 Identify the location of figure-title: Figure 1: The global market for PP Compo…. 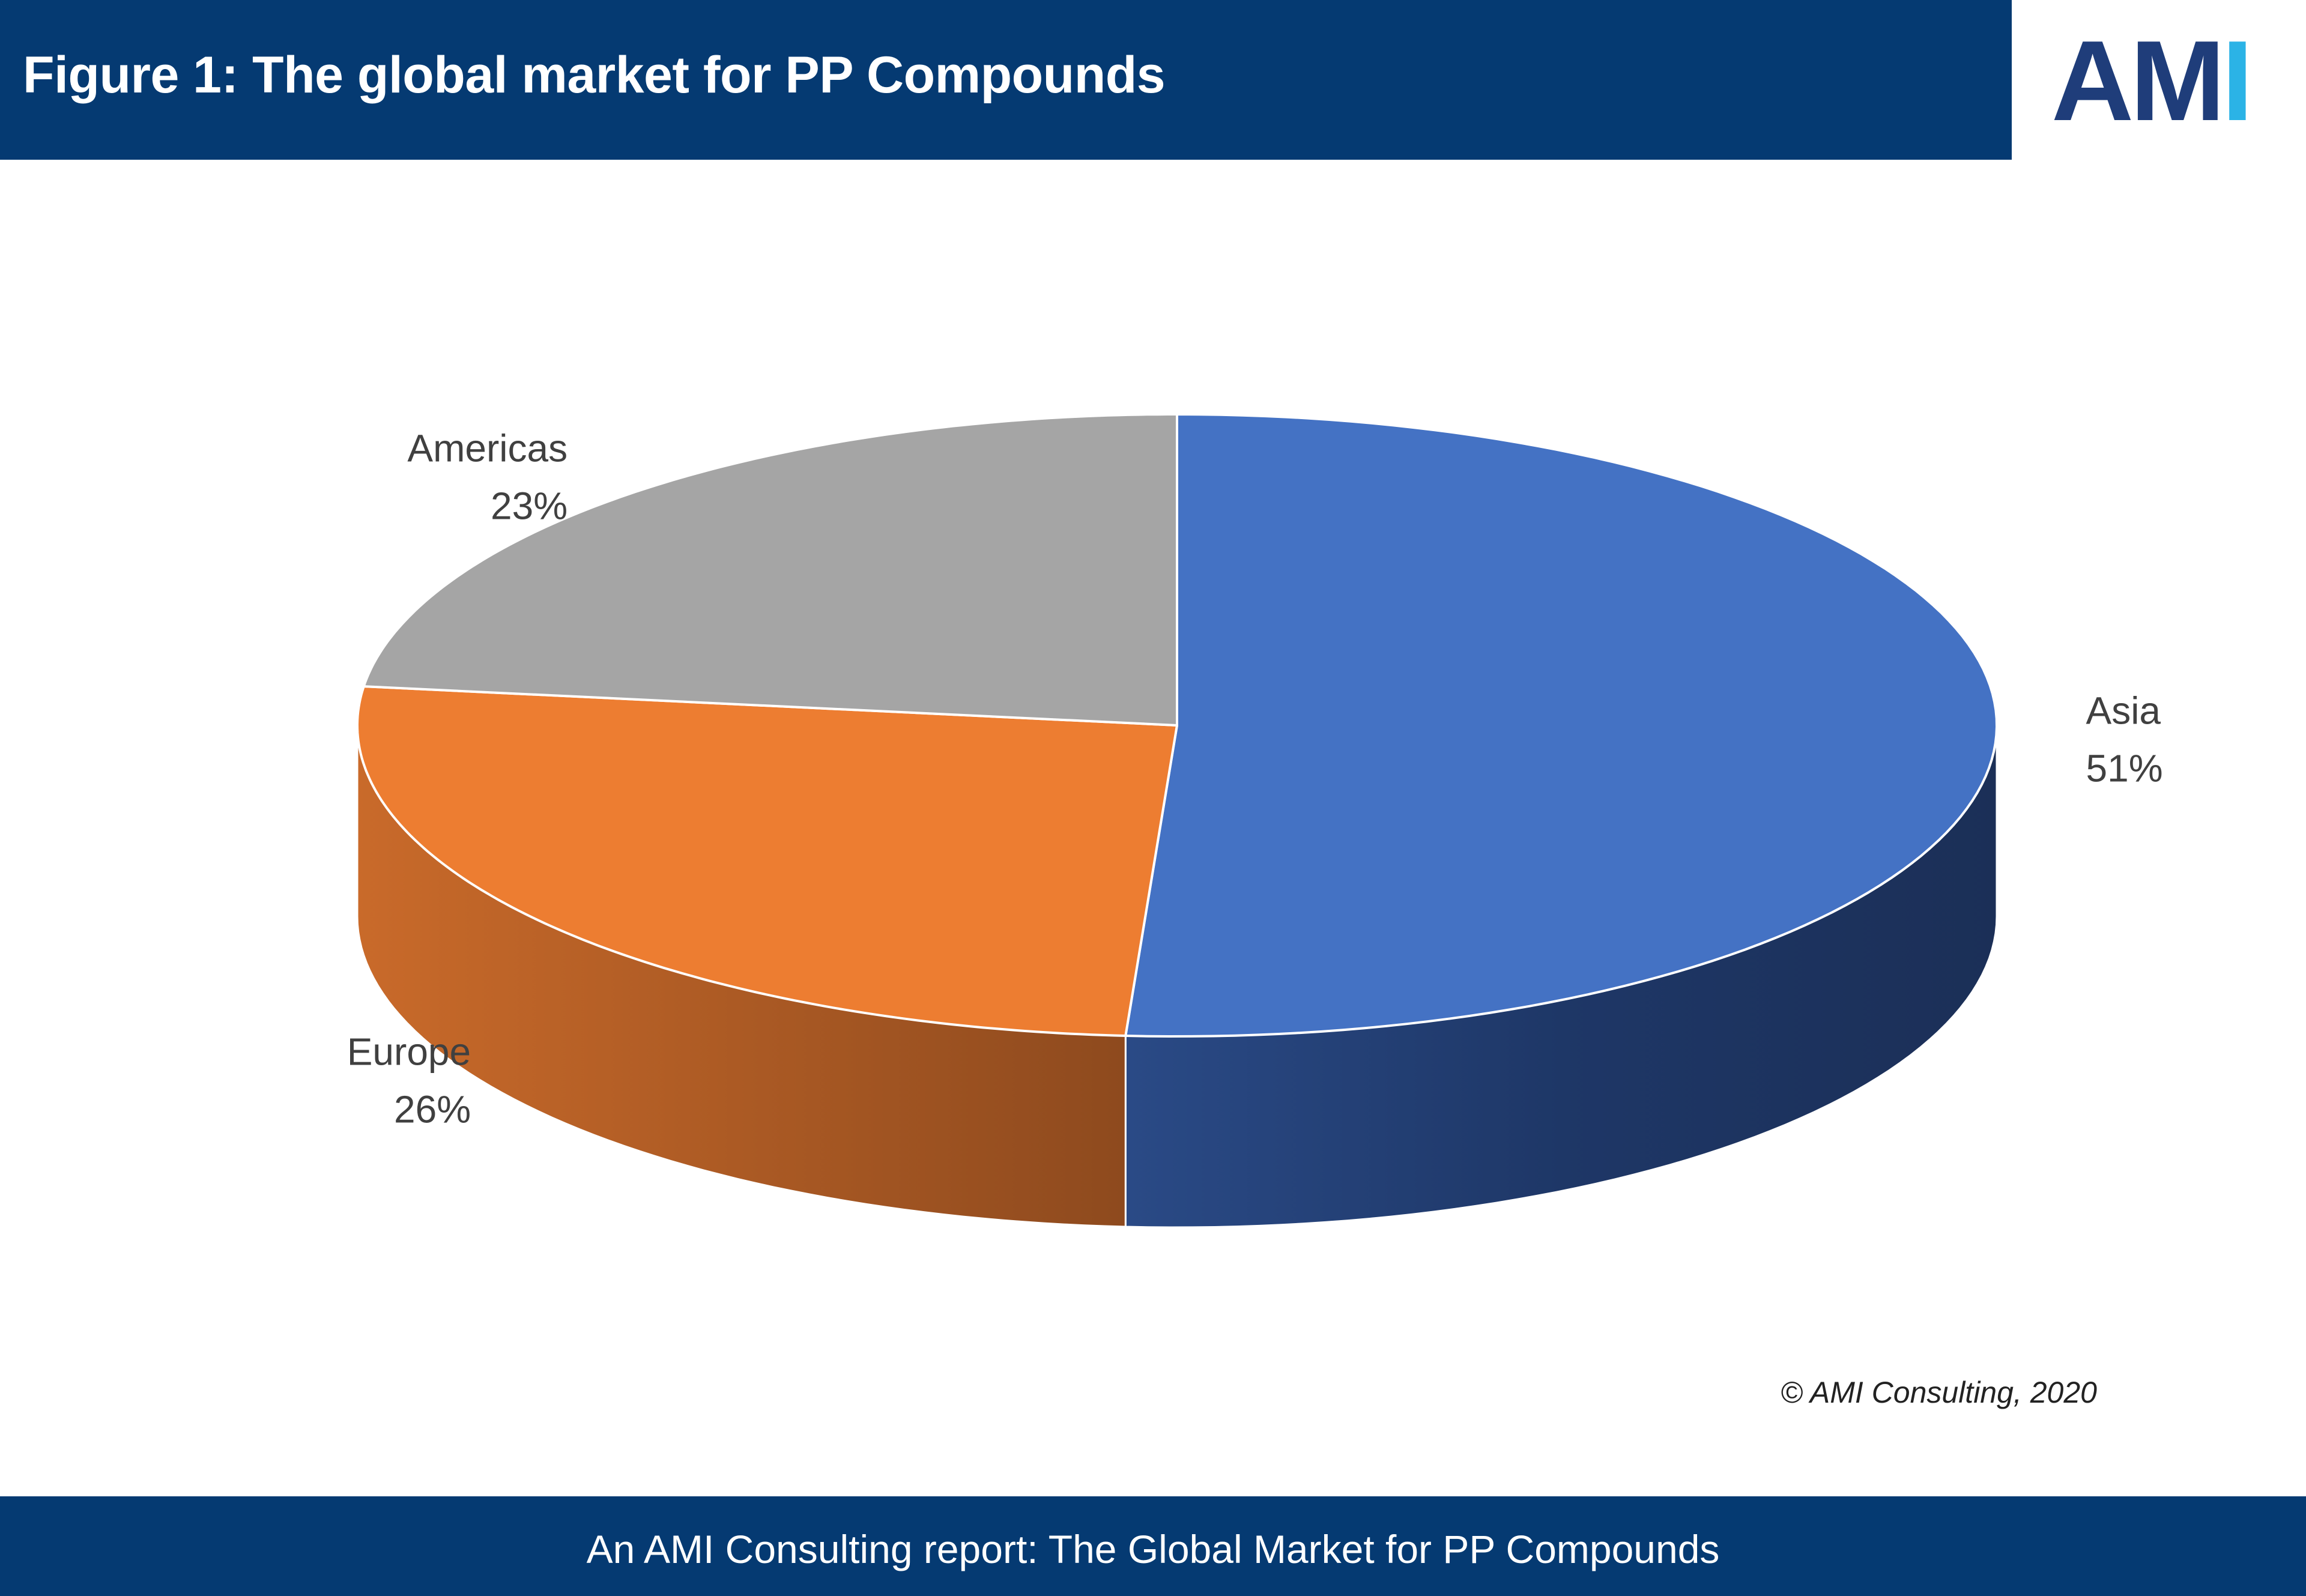
(594, 75).